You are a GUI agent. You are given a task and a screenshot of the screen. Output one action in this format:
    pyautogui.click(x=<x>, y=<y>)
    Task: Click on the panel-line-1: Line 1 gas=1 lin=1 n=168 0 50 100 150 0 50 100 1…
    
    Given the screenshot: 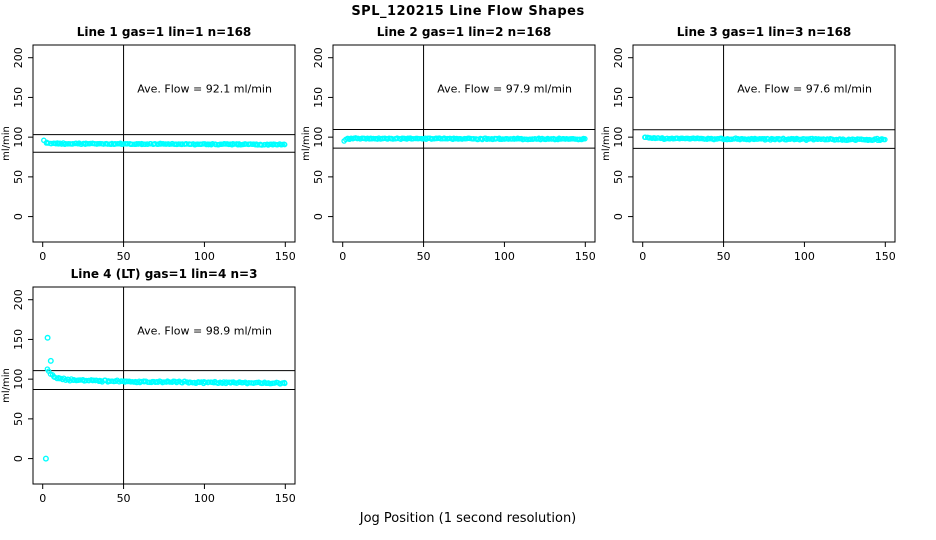 What is the action you would take?
    pyautogui.click(x=150, y=145)
    